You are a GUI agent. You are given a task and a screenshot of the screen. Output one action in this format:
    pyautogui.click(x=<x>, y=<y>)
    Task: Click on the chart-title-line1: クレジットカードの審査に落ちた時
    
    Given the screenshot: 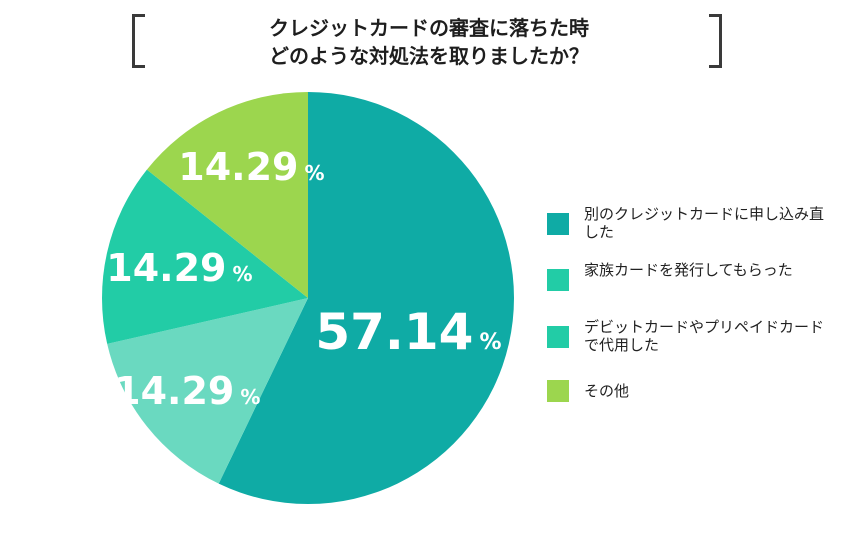 What is the action you would take?
    pyautogui.click(x=429, y=28)
    